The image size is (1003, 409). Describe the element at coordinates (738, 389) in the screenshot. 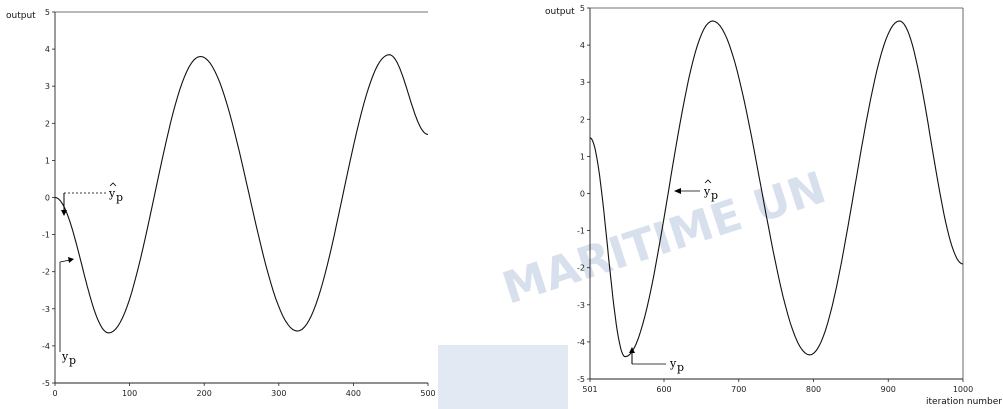

I see `x-tick-label: 700` at that location.